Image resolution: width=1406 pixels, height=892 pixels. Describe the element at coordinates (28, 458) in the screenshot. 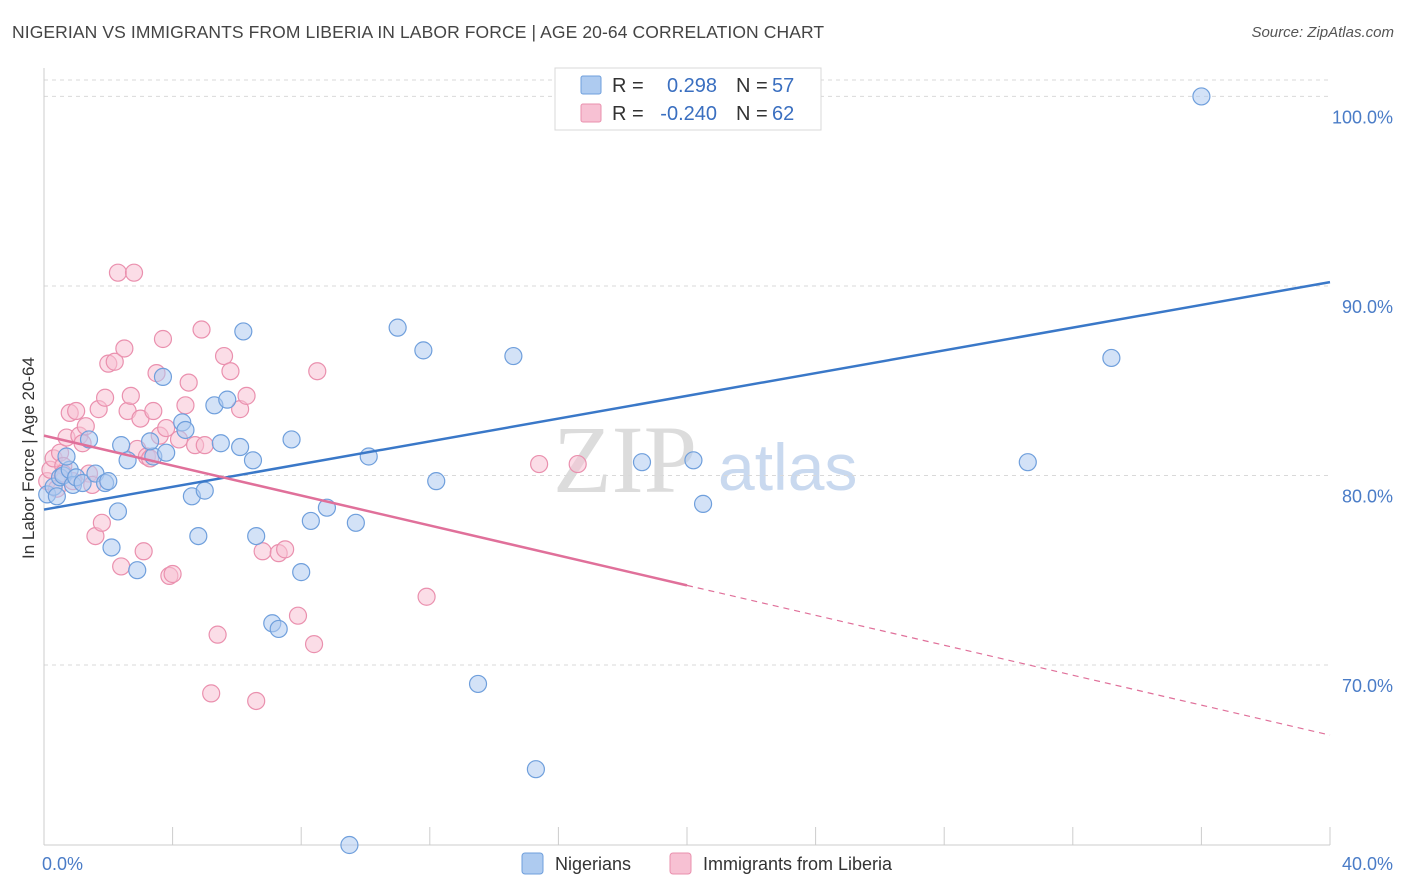

I see `y-axis-label: In Labor Force | Age 20-64` at that location.